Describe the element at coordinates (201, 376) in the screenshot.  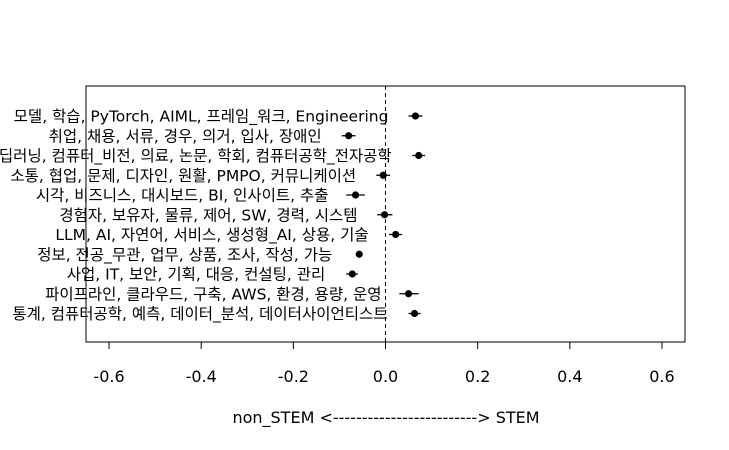
I see `x-tick-label: -0.4` at that location.